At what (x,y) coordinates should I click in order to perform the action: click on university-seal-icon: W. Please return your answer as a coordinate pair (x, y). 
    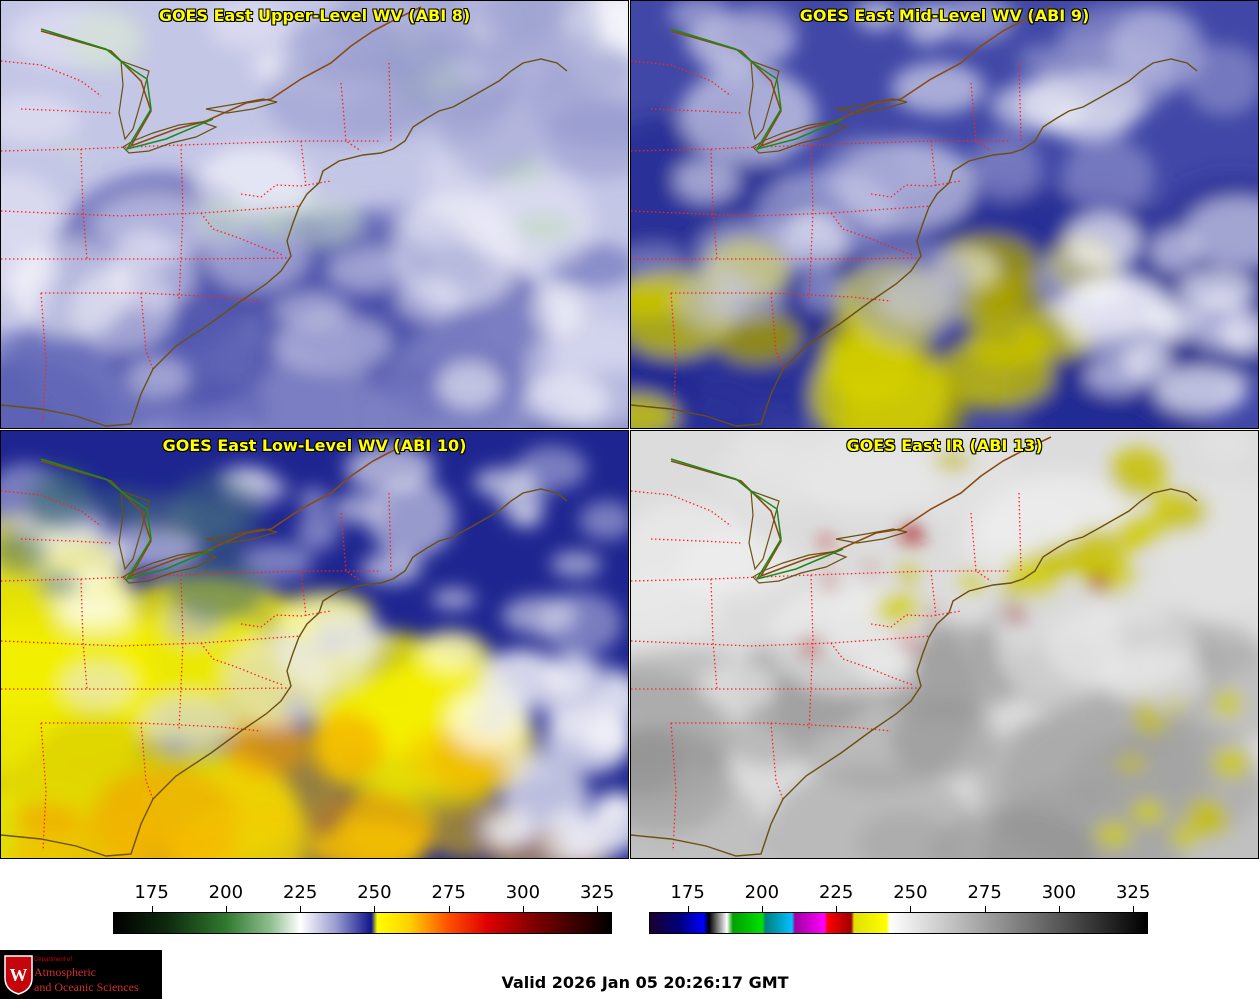
    Looking at the image, I should click on (18, 975).